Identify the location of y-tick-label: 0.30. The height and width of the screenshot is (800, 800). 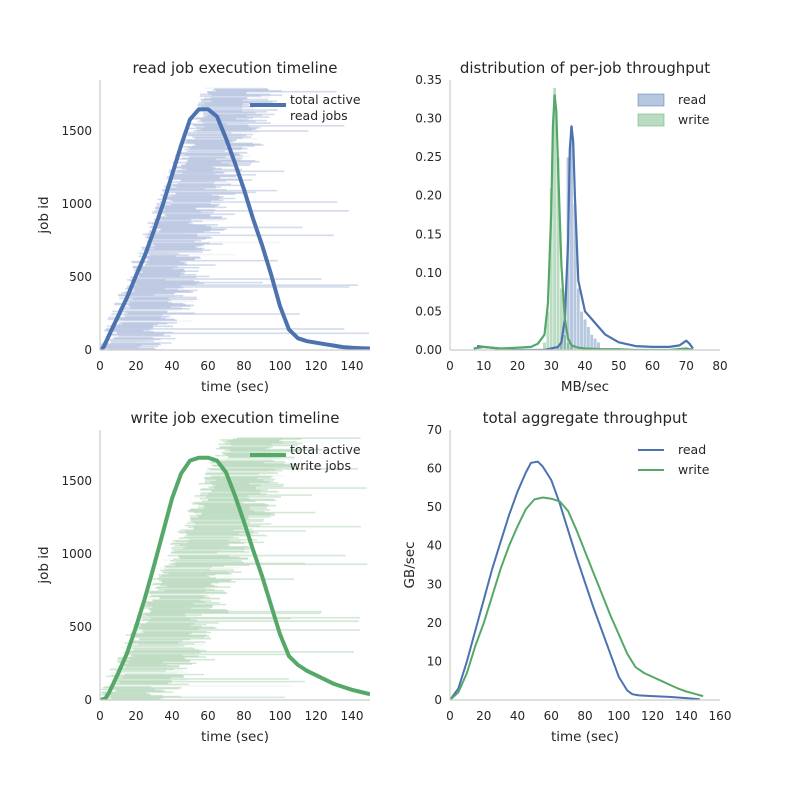
(428, 119).